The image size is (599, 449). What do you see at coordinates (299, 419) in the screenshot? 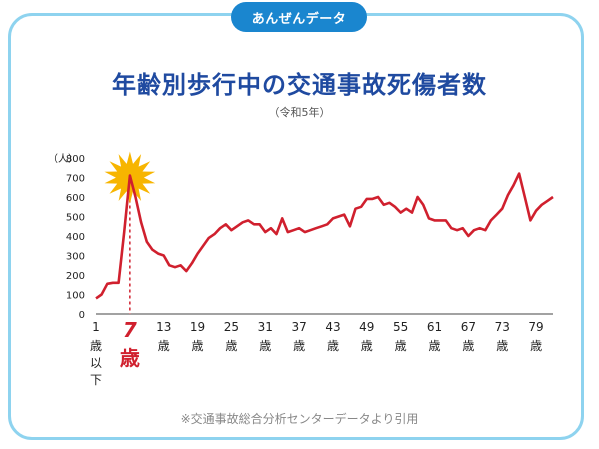
I see `source-note: ※交通事故総合分析センターデータより引用` at bounding box center [299, 419].